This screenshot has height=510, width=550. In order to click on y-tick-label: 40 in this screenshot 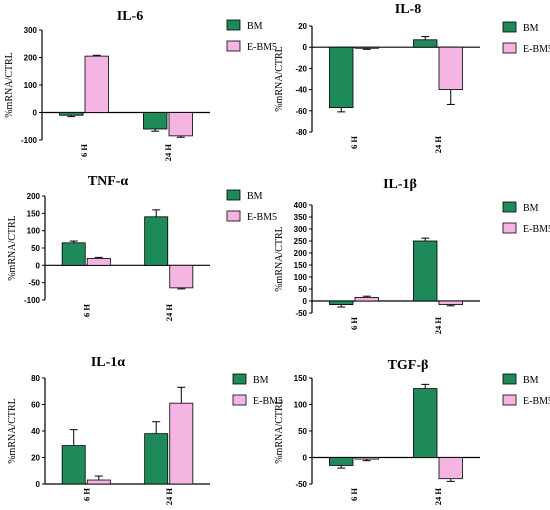, I will do `click(35, 431)`.